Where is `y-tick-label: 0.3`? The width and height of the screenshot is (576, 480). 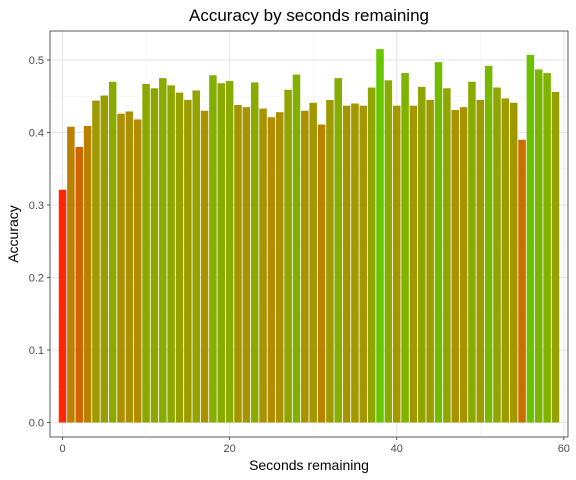 y-tick-label: 0.3 is located at coordinates (36, 206).